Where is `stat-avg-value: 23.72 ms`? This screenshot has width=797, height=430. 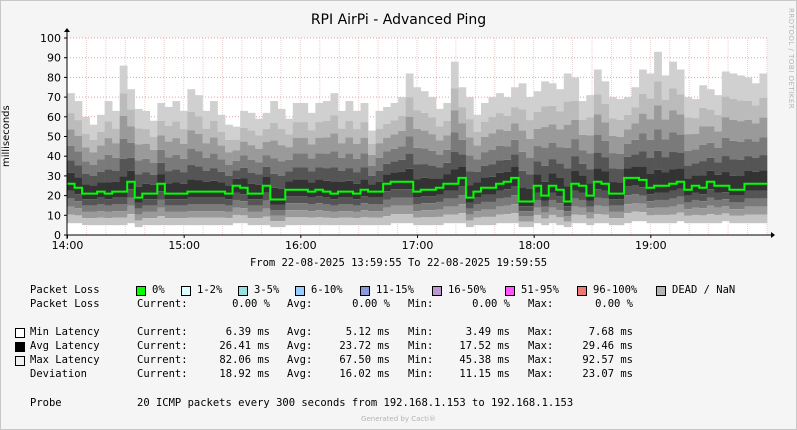 stat-avg-value: 23.72 ms is located at coordinates (364, 346).